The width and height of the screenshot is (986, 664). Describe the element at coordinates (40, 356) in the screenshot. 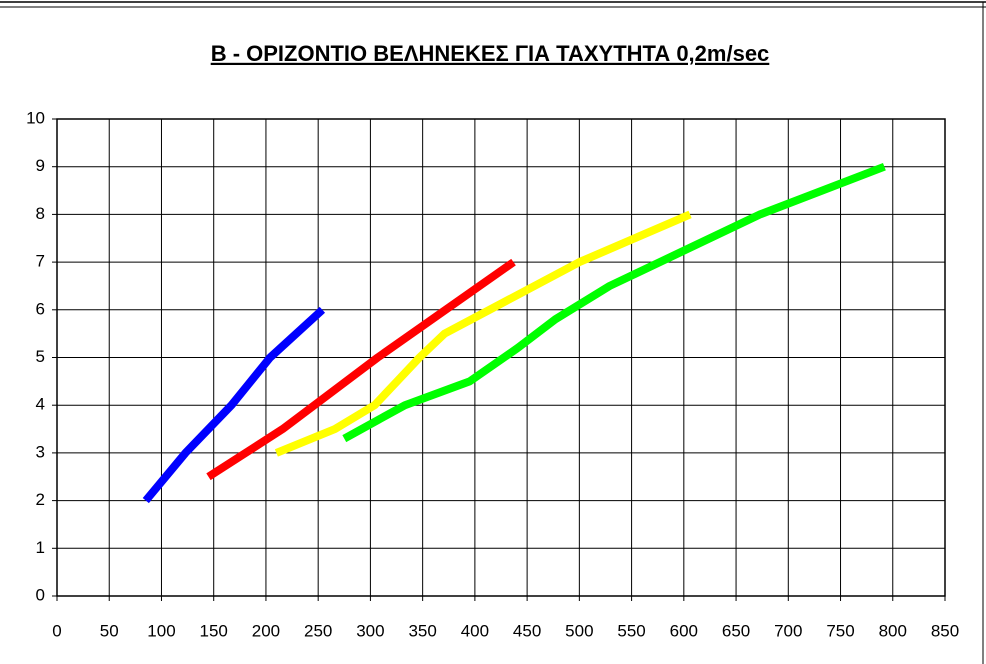

I see `y-tick-label: 5` at that location.